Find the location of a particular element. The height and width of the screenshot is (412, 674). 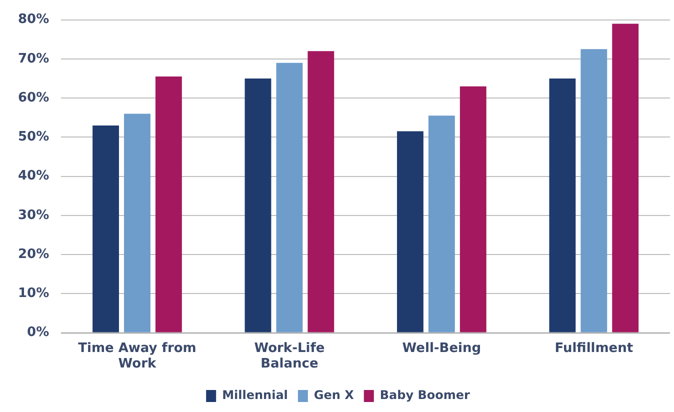

x-tick-label: Time Away from Work is located at coordinates (137, 356).